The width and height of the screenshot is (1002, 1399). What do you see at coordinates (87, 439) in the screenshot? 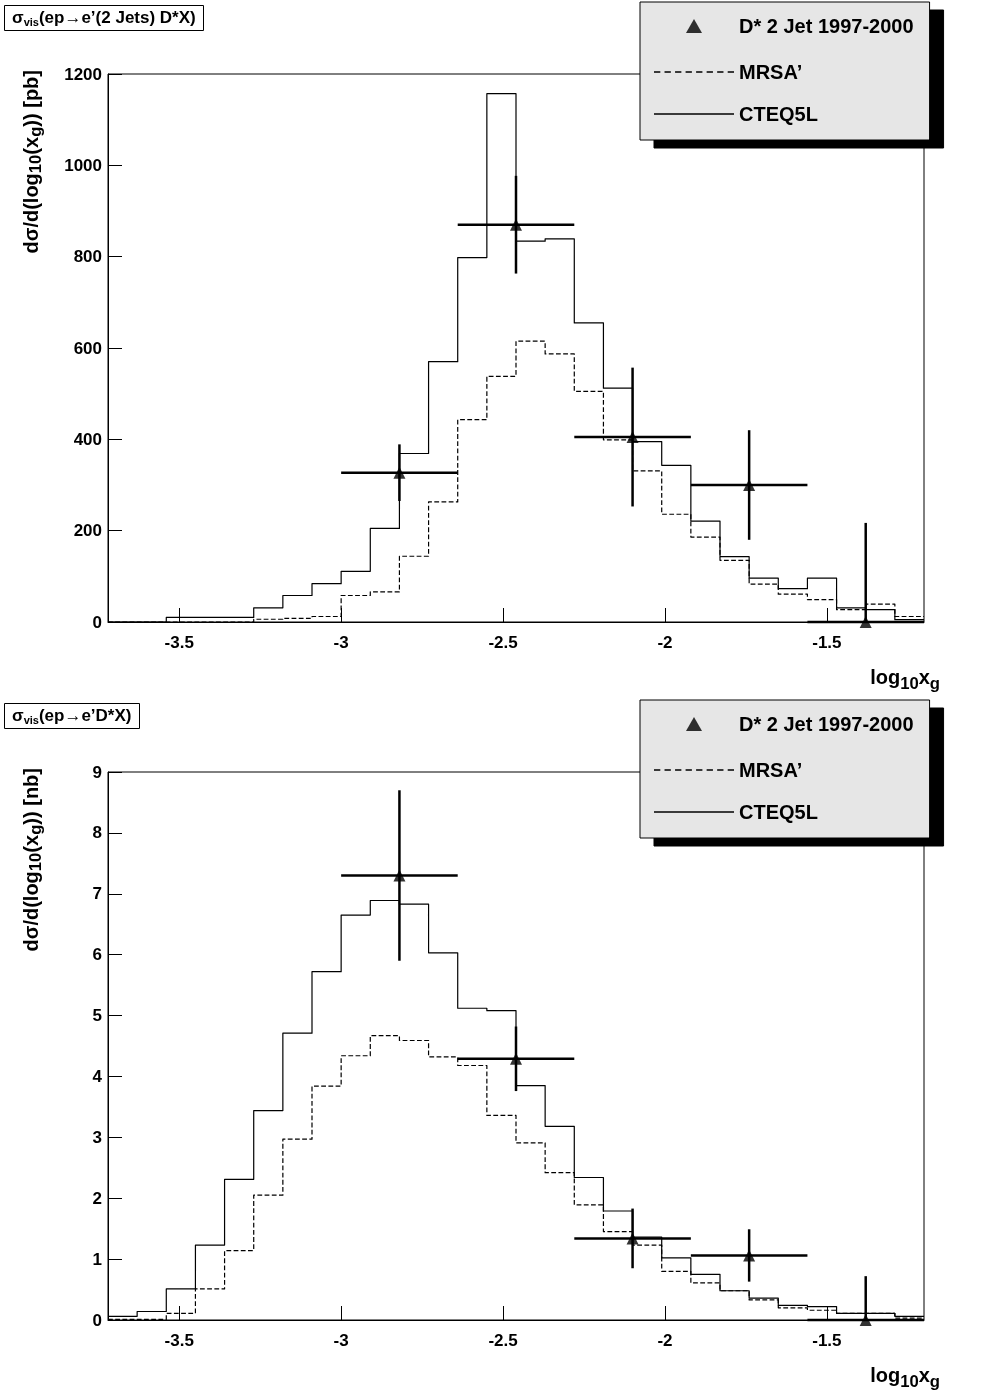
I see `y-tick-label: 400` at bounding box center [87, 439].